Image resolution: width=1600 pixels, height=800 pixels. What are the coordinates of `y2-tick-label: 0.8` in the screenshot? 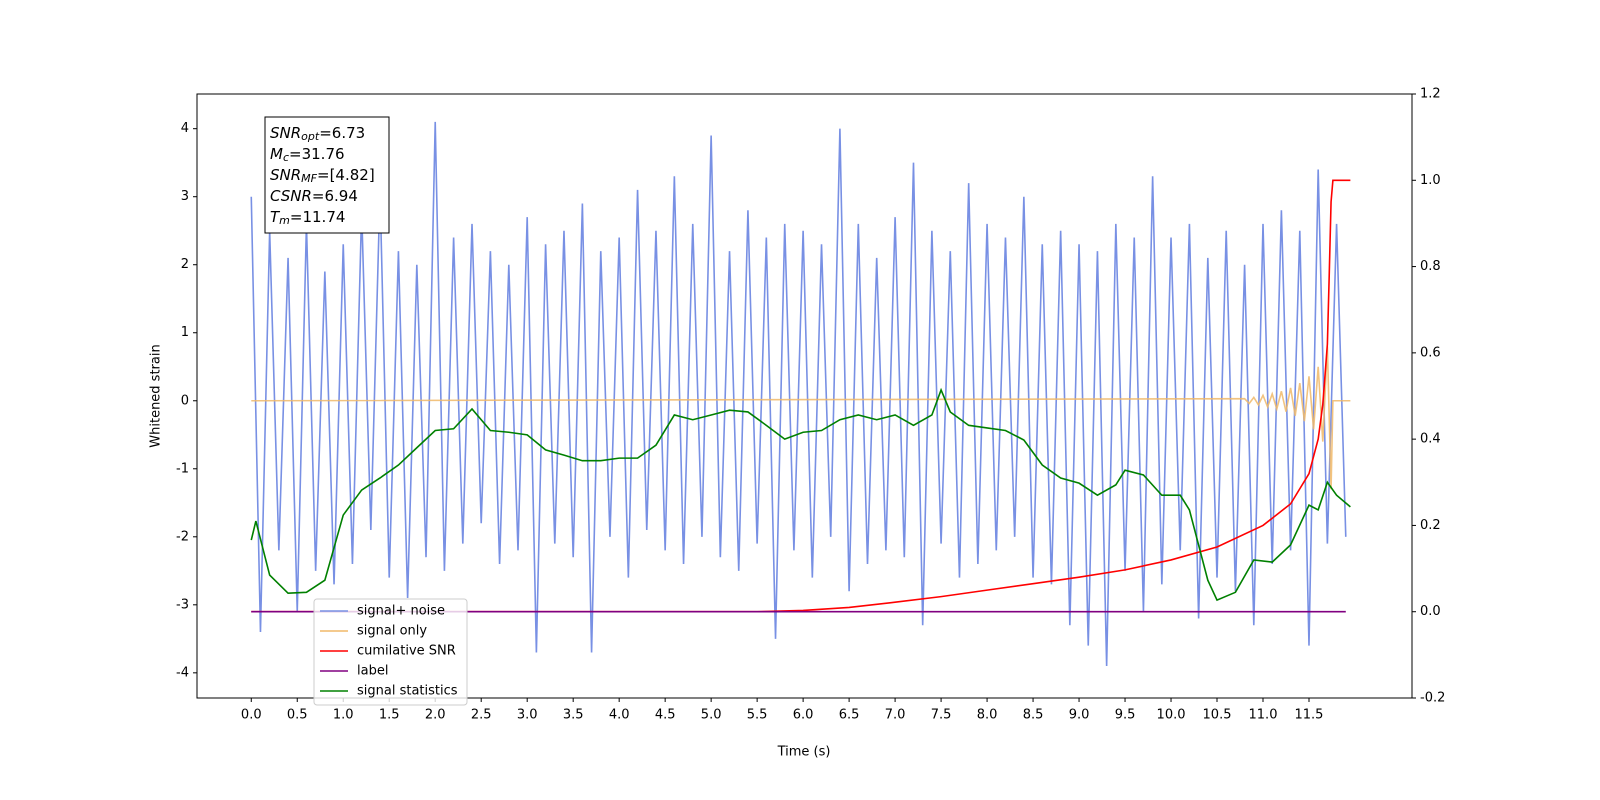 It's located at (1430, 266).